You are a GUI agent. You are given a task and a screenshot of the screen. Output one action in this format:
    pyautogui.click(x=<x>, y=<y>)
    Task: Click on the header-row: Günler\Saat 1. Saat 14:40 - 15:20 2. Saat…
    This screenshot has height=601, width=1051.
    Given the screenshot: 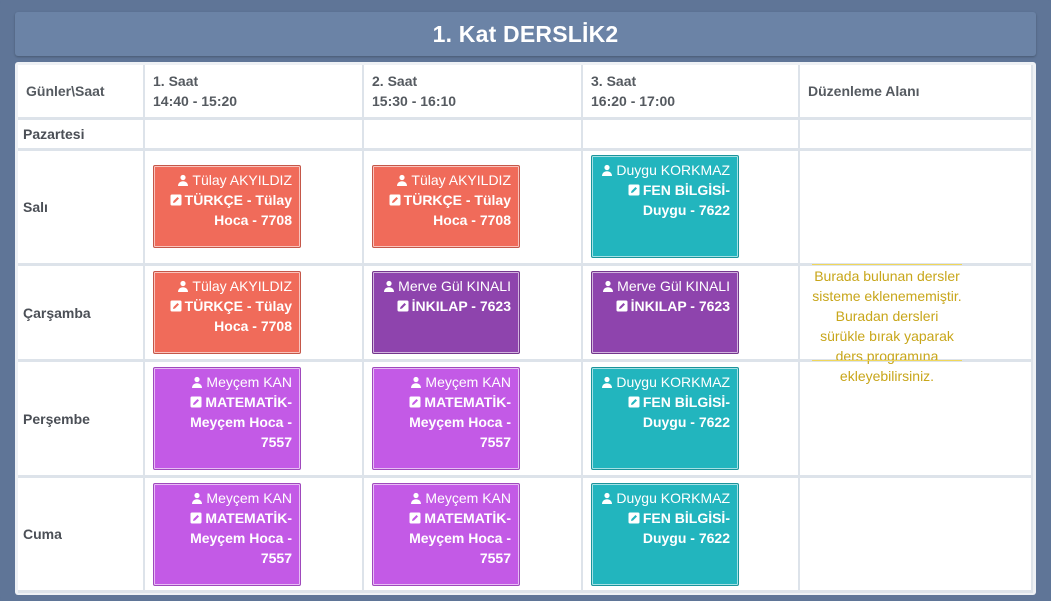 What is the action you would take?
    pyautogui.click(x=525, y=92)
    